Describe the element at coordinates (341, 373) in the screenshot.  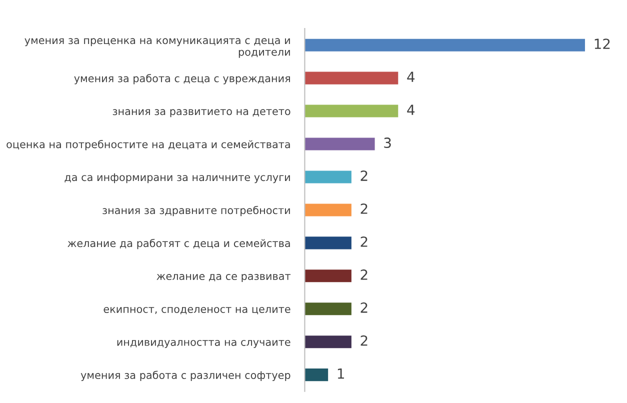
I see `data-label: 1` at that location.